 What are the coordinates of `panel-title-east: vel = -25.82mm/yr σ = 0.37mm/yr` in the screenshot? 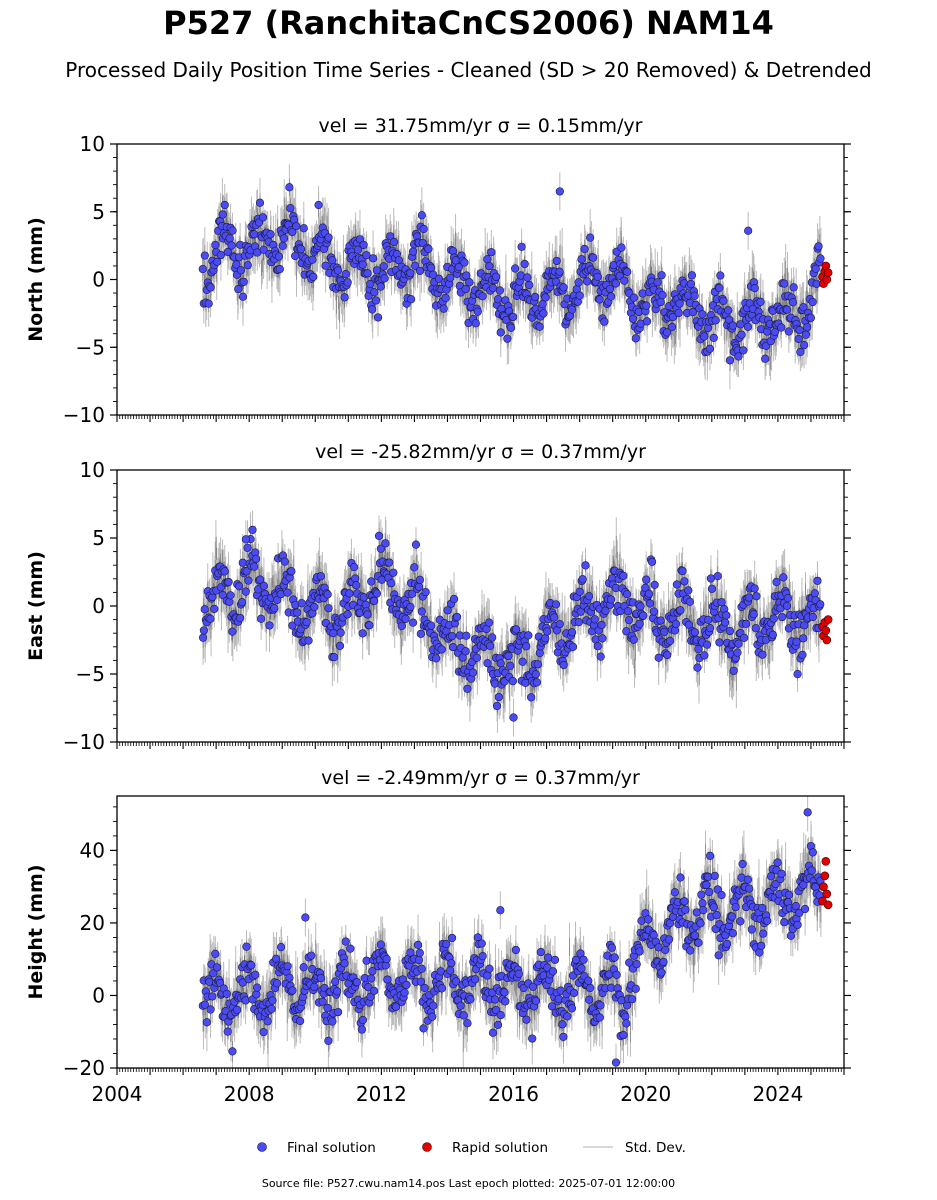 It's located at (480, 452).